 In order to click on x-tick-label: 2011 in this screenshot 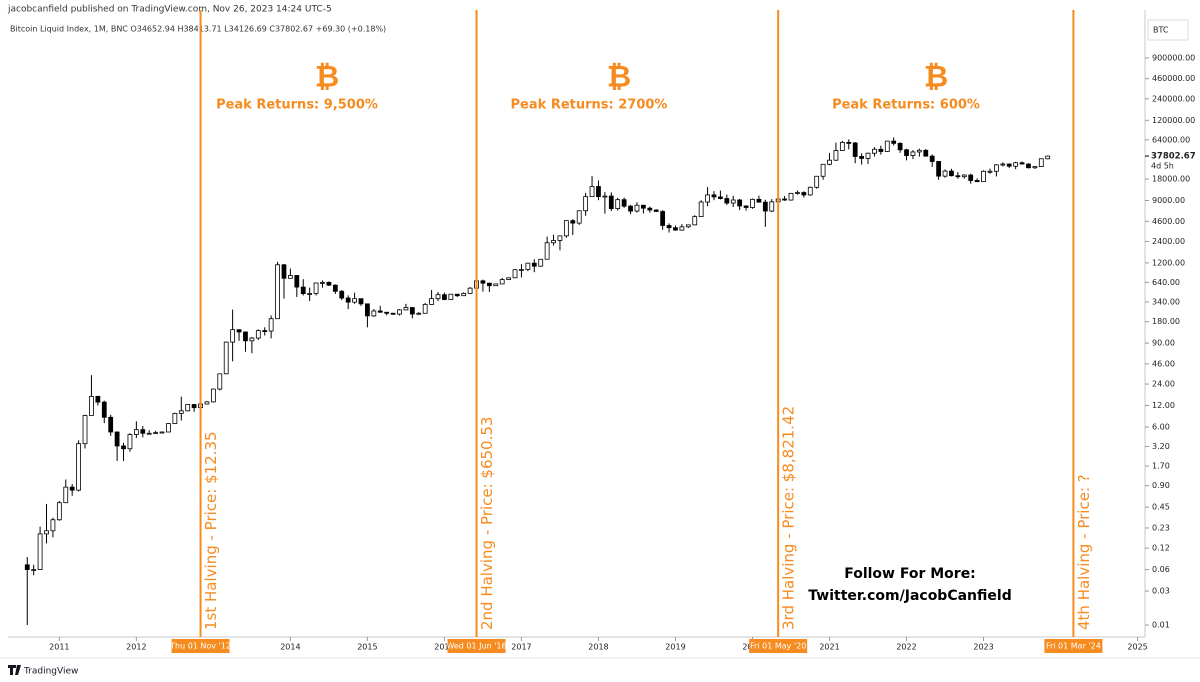, I will do `click(59, 647)`.